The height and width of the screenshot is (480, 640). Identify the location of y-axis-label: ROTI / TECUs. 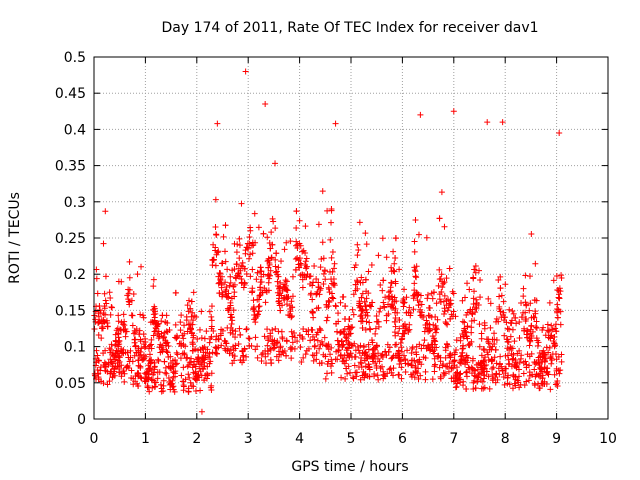
(15, 238).